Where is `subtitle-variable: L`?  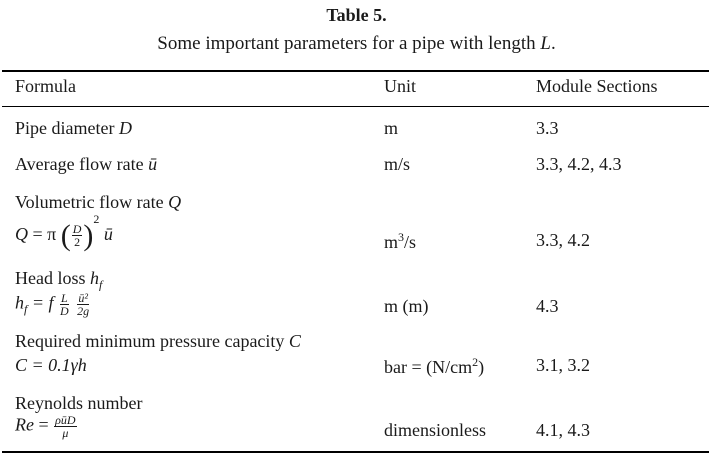 subtitle-variable: L is located at coordinates (545, 43).